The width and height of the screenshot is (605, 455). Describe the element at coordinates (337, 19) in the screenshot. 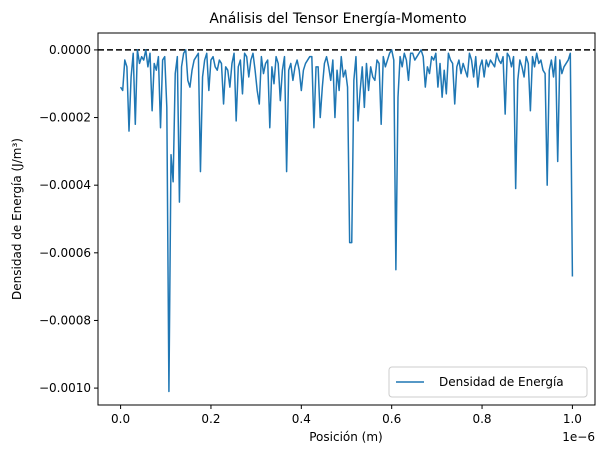

I see `chart-title: Análisis del Tensor Energía-Momento` at that location.